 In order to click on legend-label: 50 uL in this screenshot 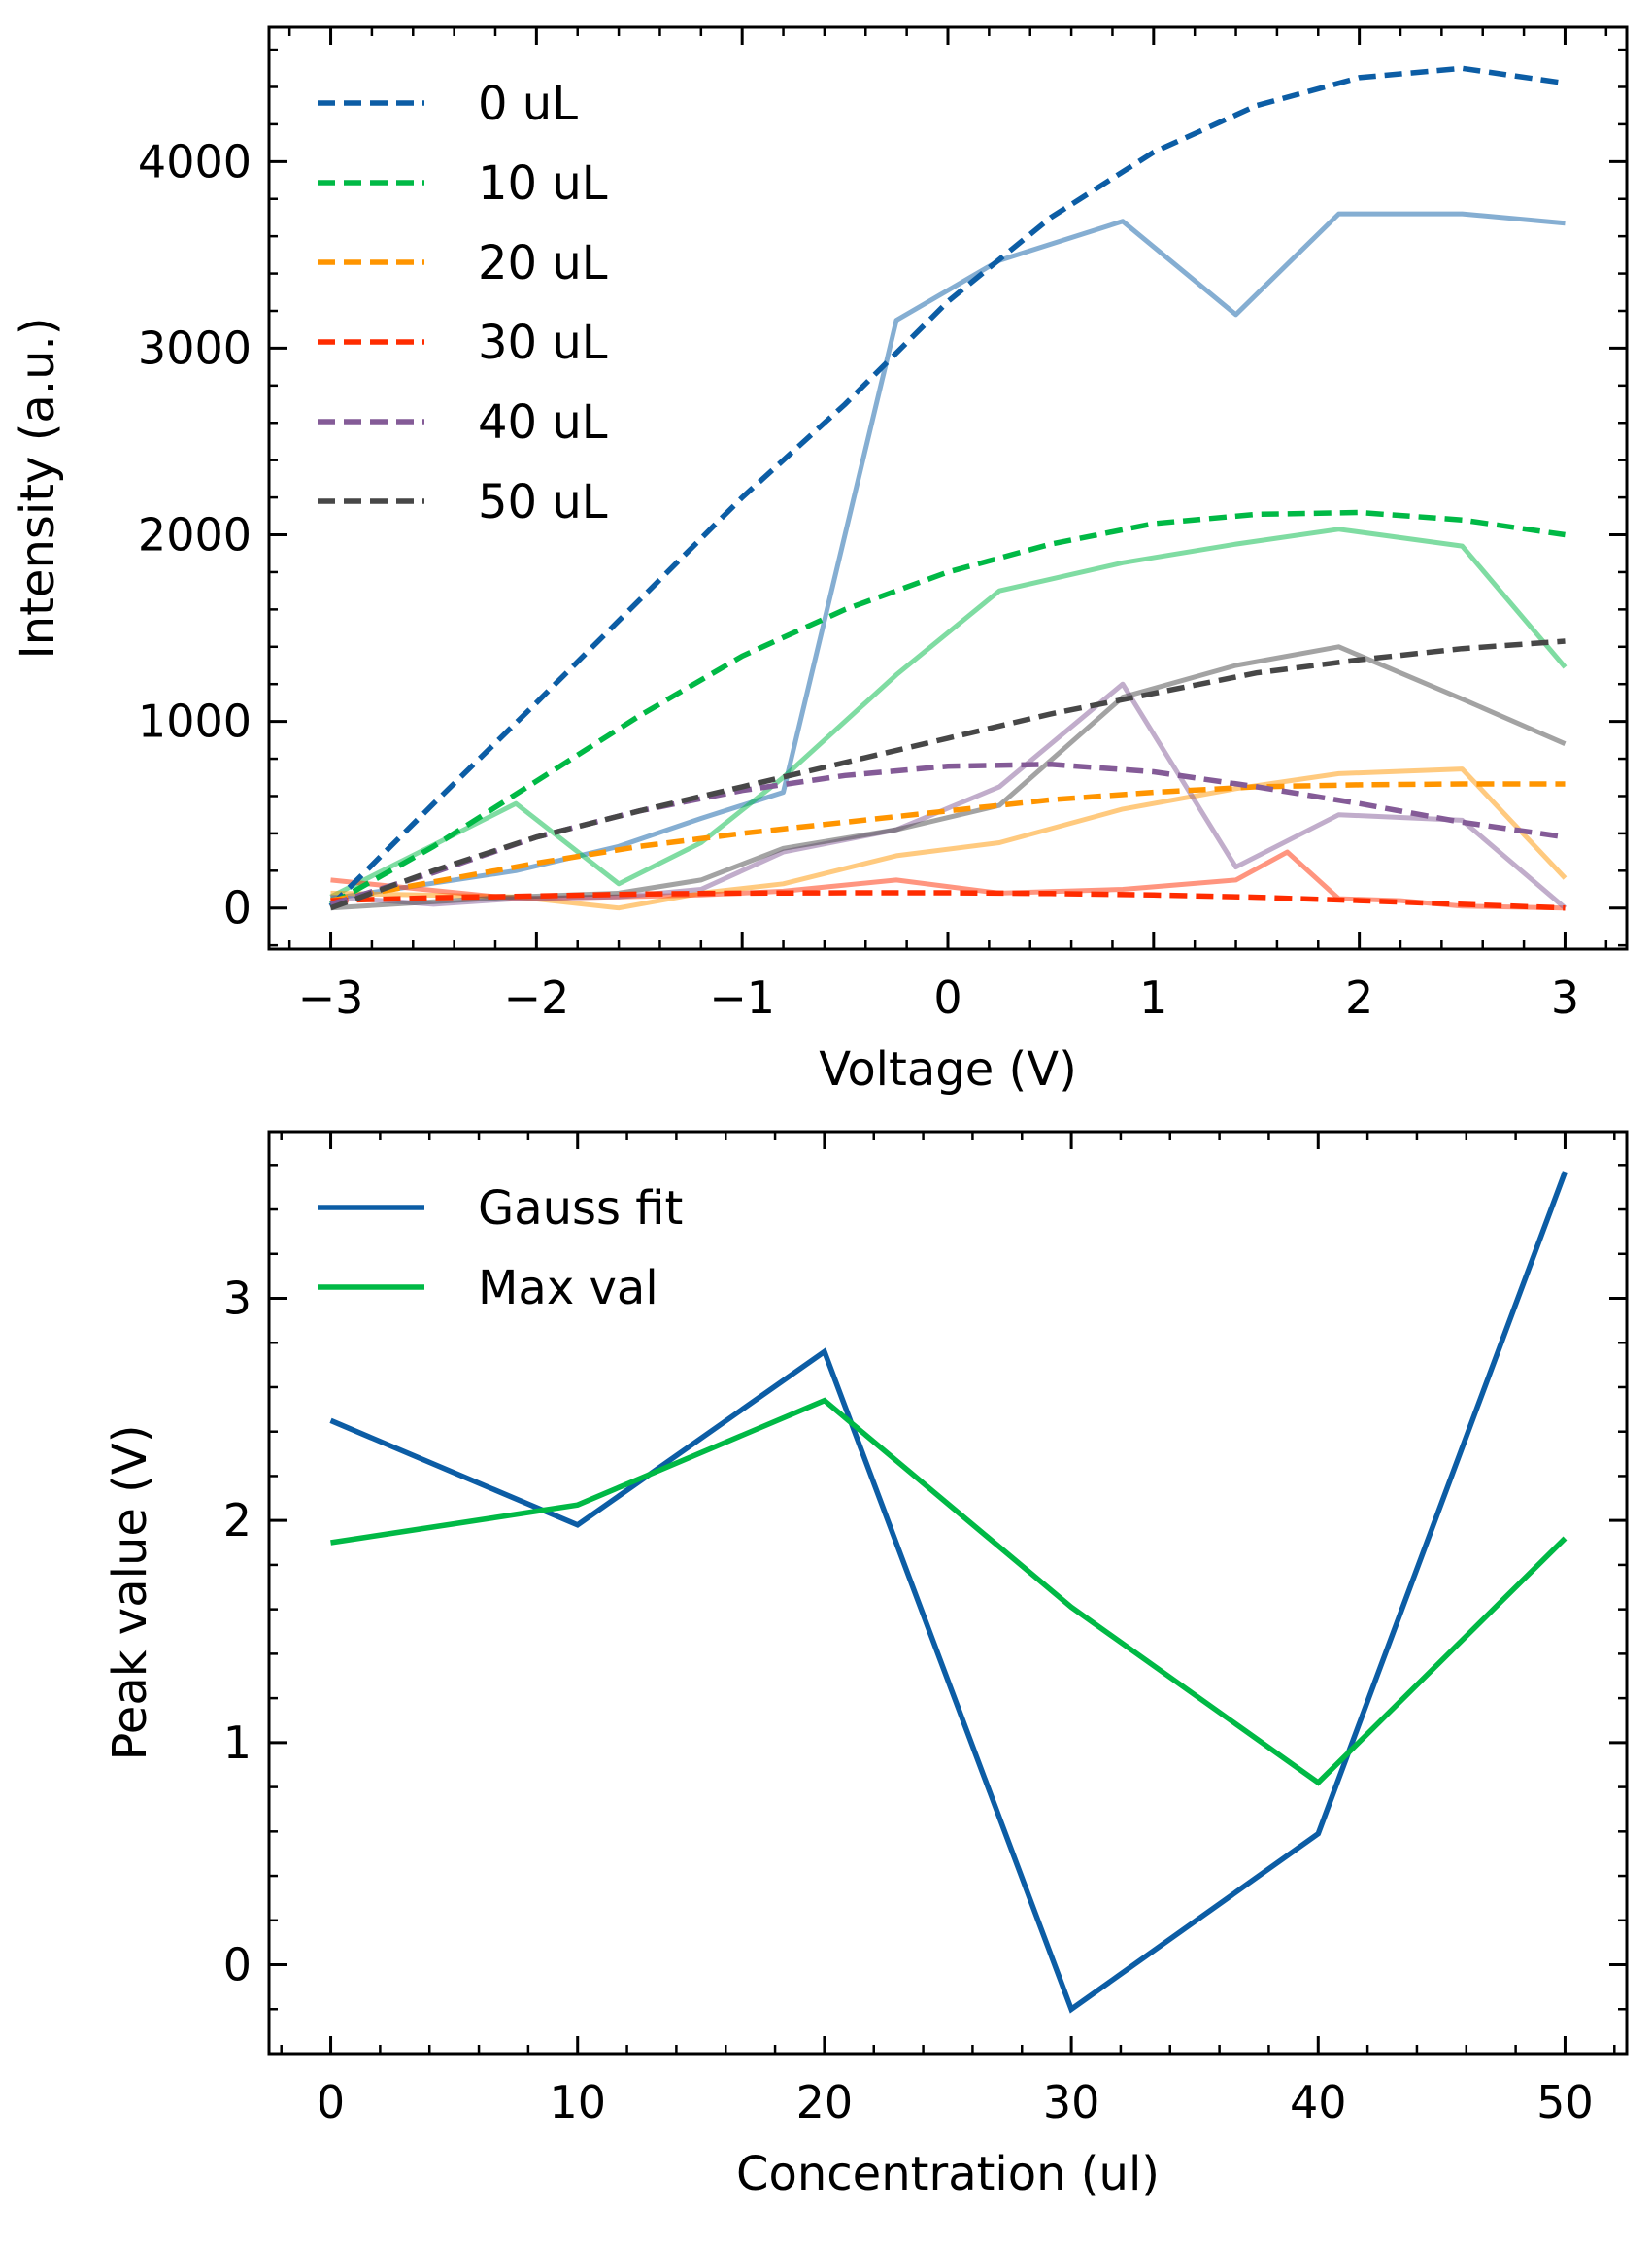, I will do `click(543, 502)`.